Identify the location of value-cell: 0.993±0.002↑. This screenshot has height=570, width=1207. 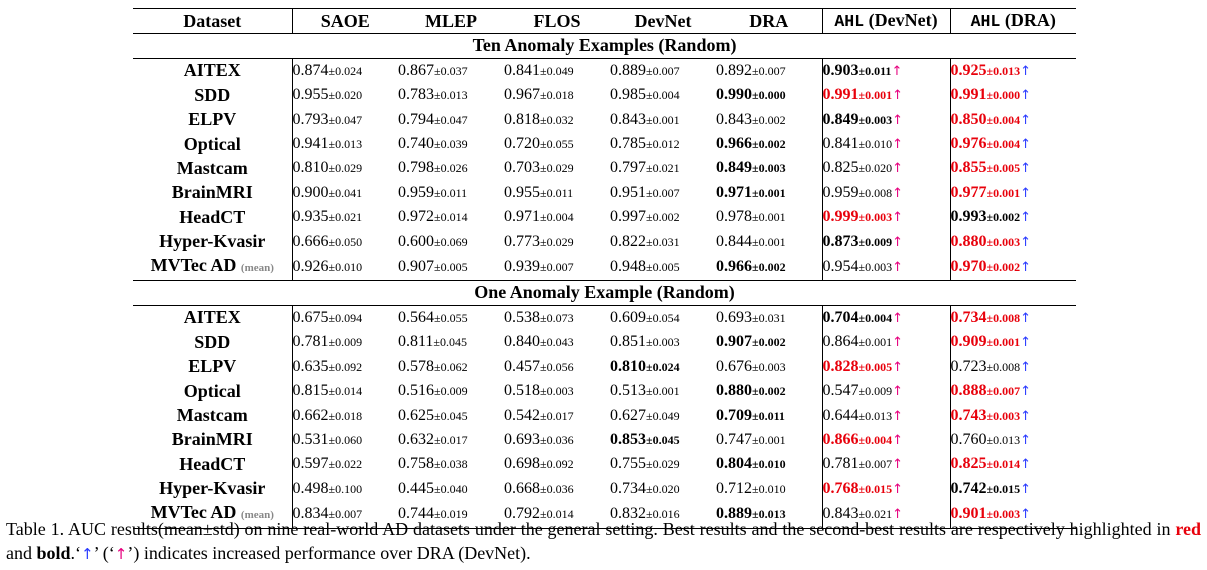
(1012, 217).